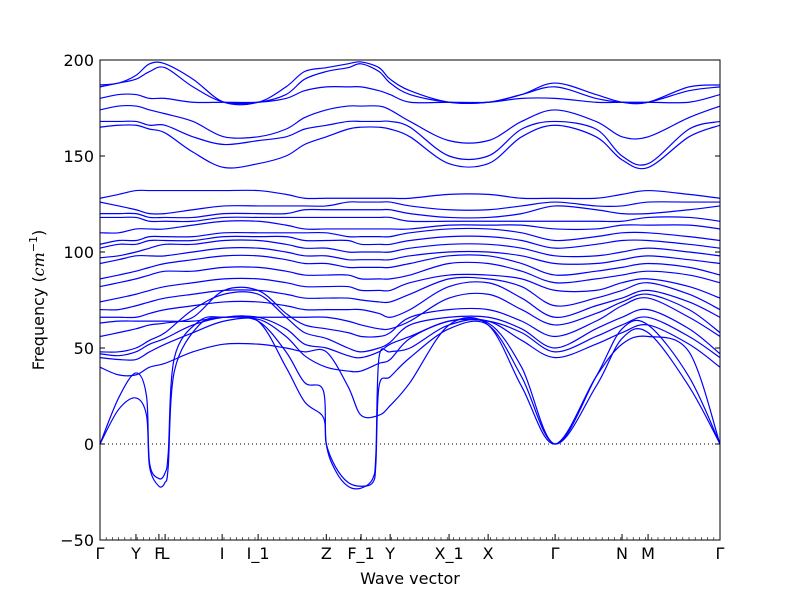 The height and width of the screenshot is (600, 800). Describe the element at coordinates (410, 578) in the screenshot. I see `x-axis-label: Wave vector` at that location.